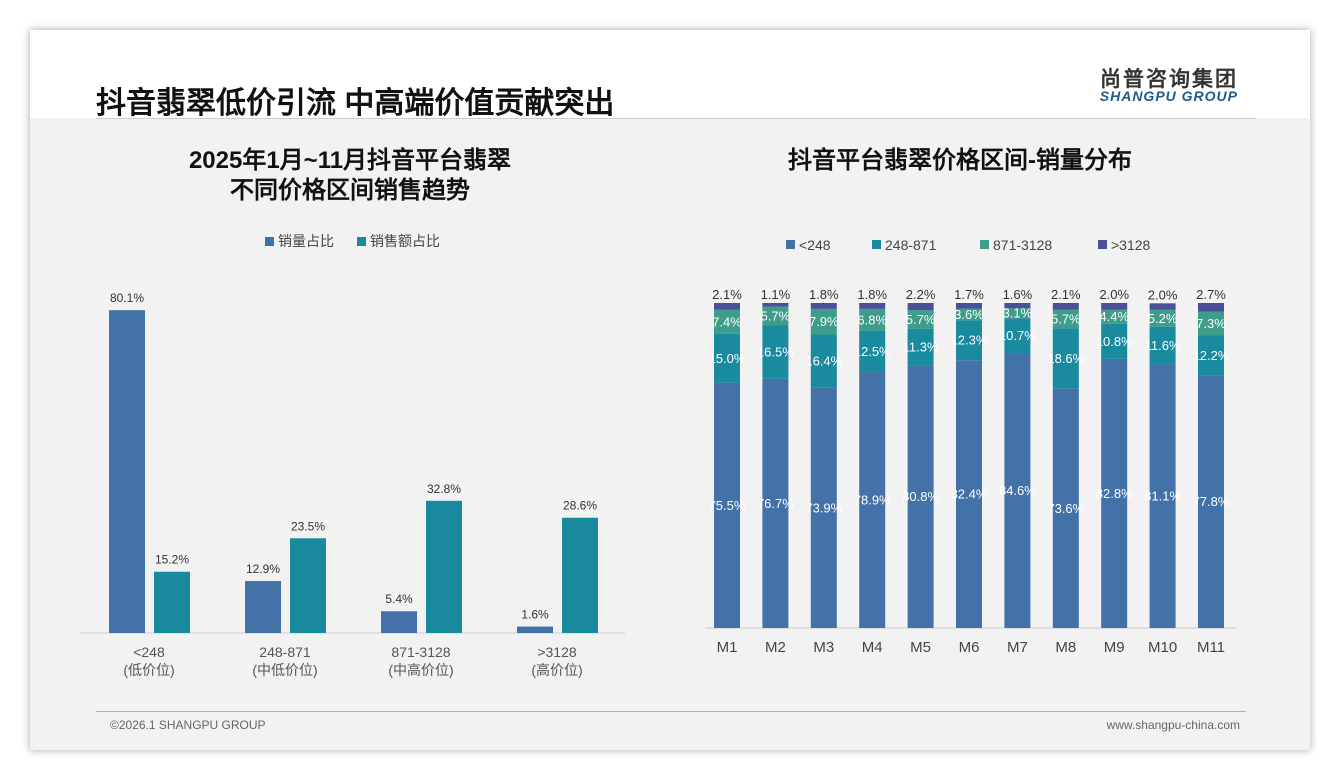 The height and width of the screenshot is (780, 1340). What do you see at coordinates (1211, 501) in the screenshot?
I see `data-label: 77.8%` at bounding box center [1211, 501].